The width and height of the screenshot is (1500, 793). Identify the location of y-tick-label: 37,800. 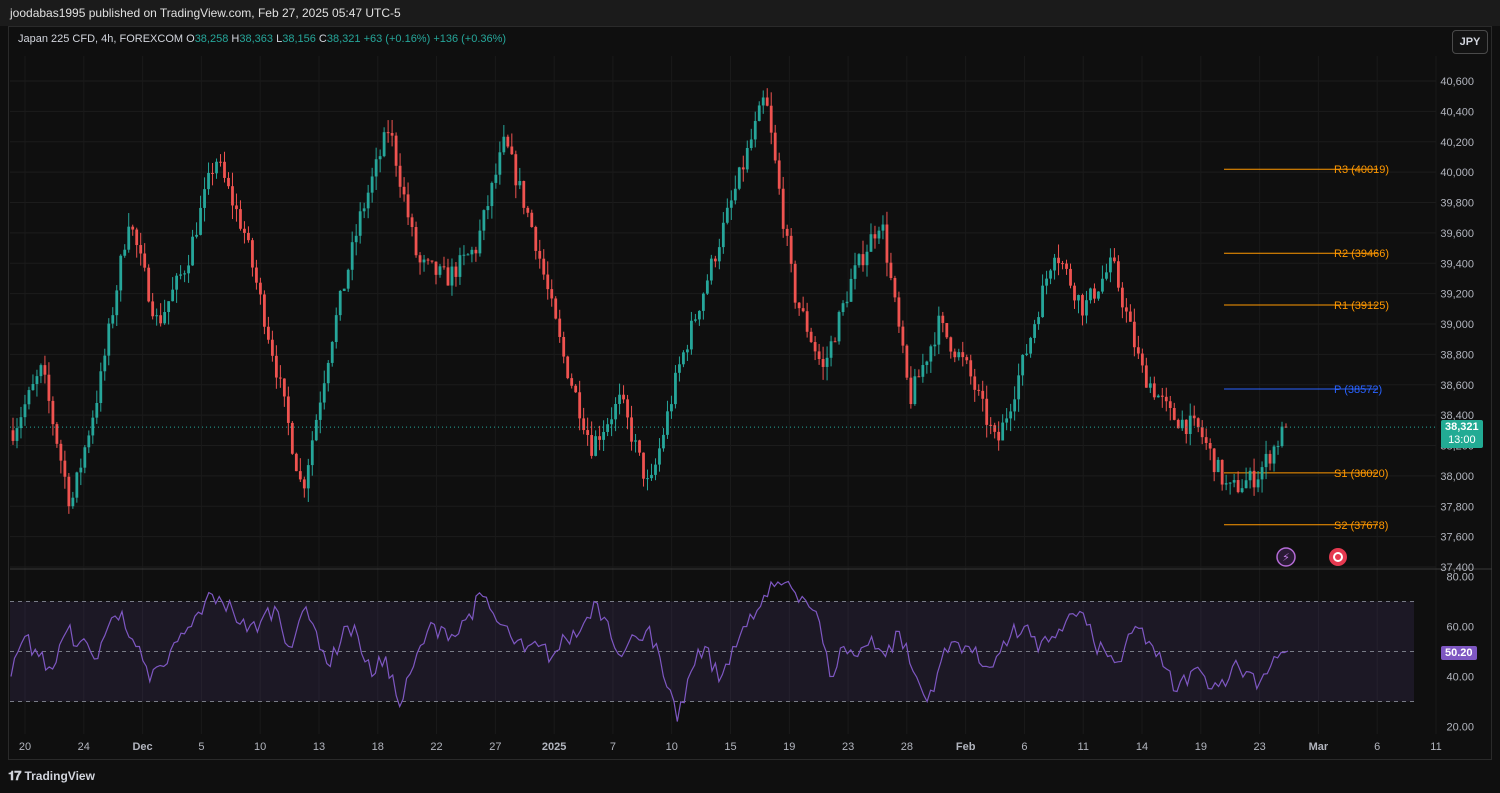
(1457, 507).